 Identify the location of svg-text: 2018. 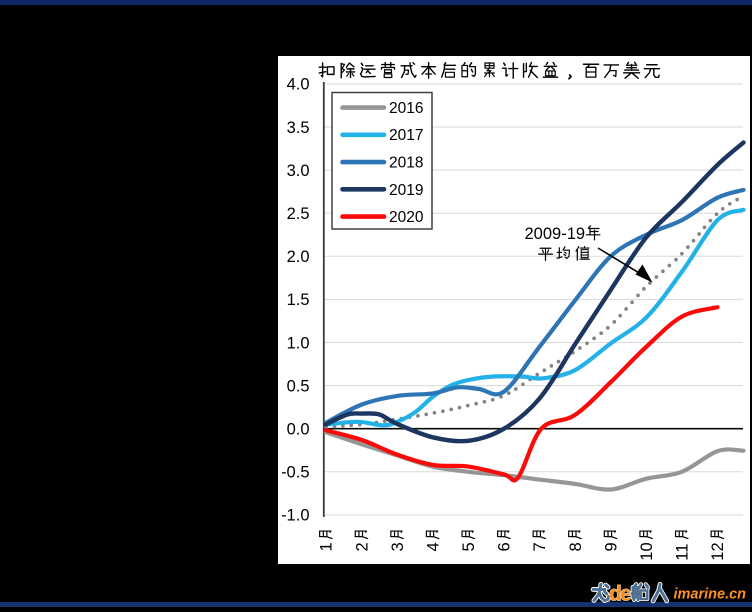
(406, 163).